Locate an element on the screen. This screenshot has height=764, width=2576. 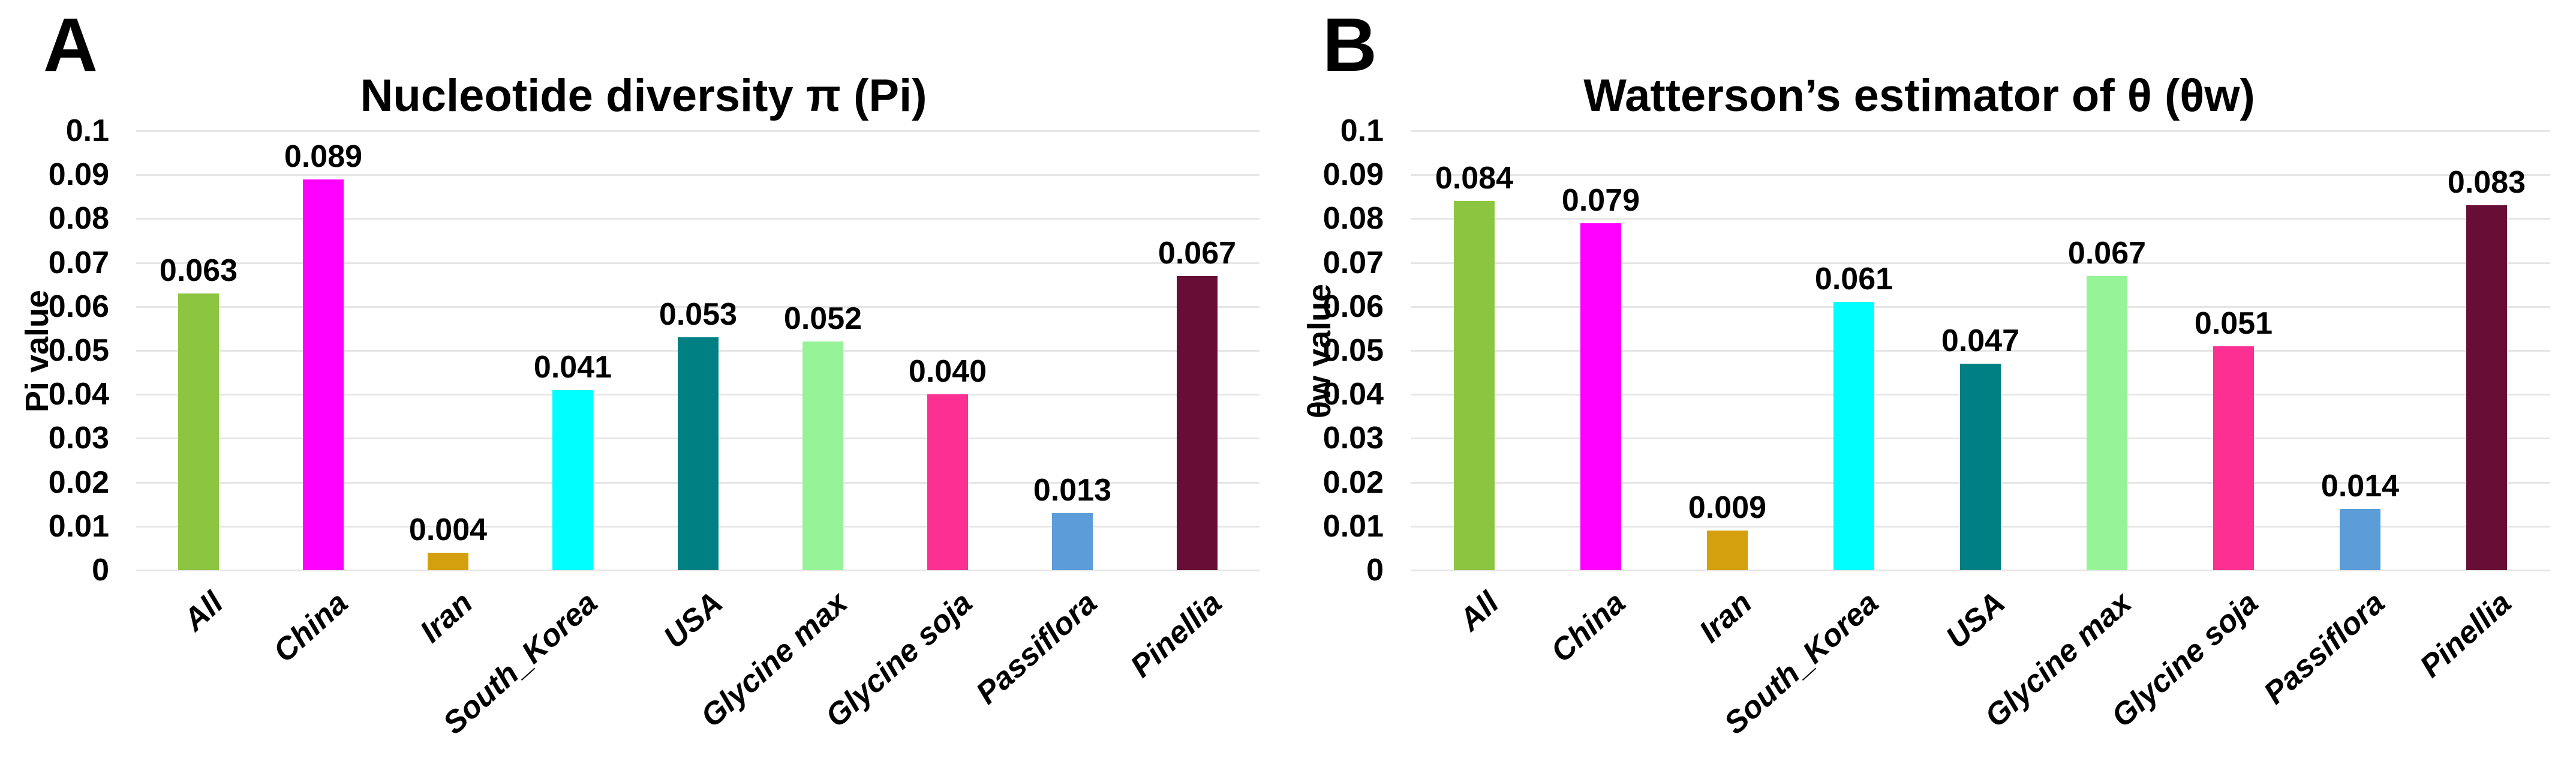
bar-value-label: 0.009 is located at coordinates (1728, 507).